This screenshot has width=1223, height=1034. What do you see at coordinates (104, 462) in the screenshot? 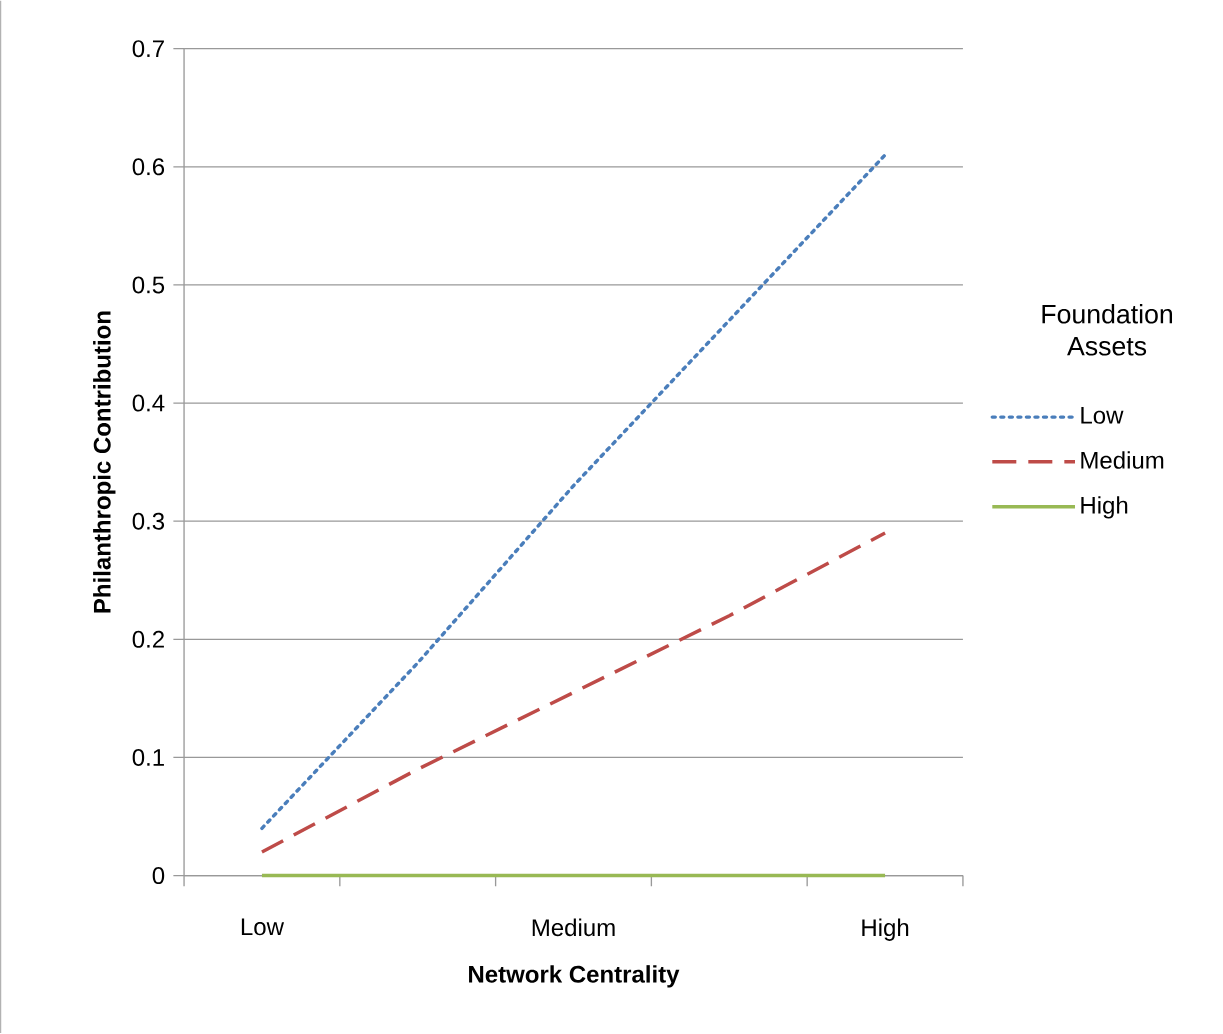
I see `y-axis-title: Philanthropic Contribution` at bounding box center [104, 462].